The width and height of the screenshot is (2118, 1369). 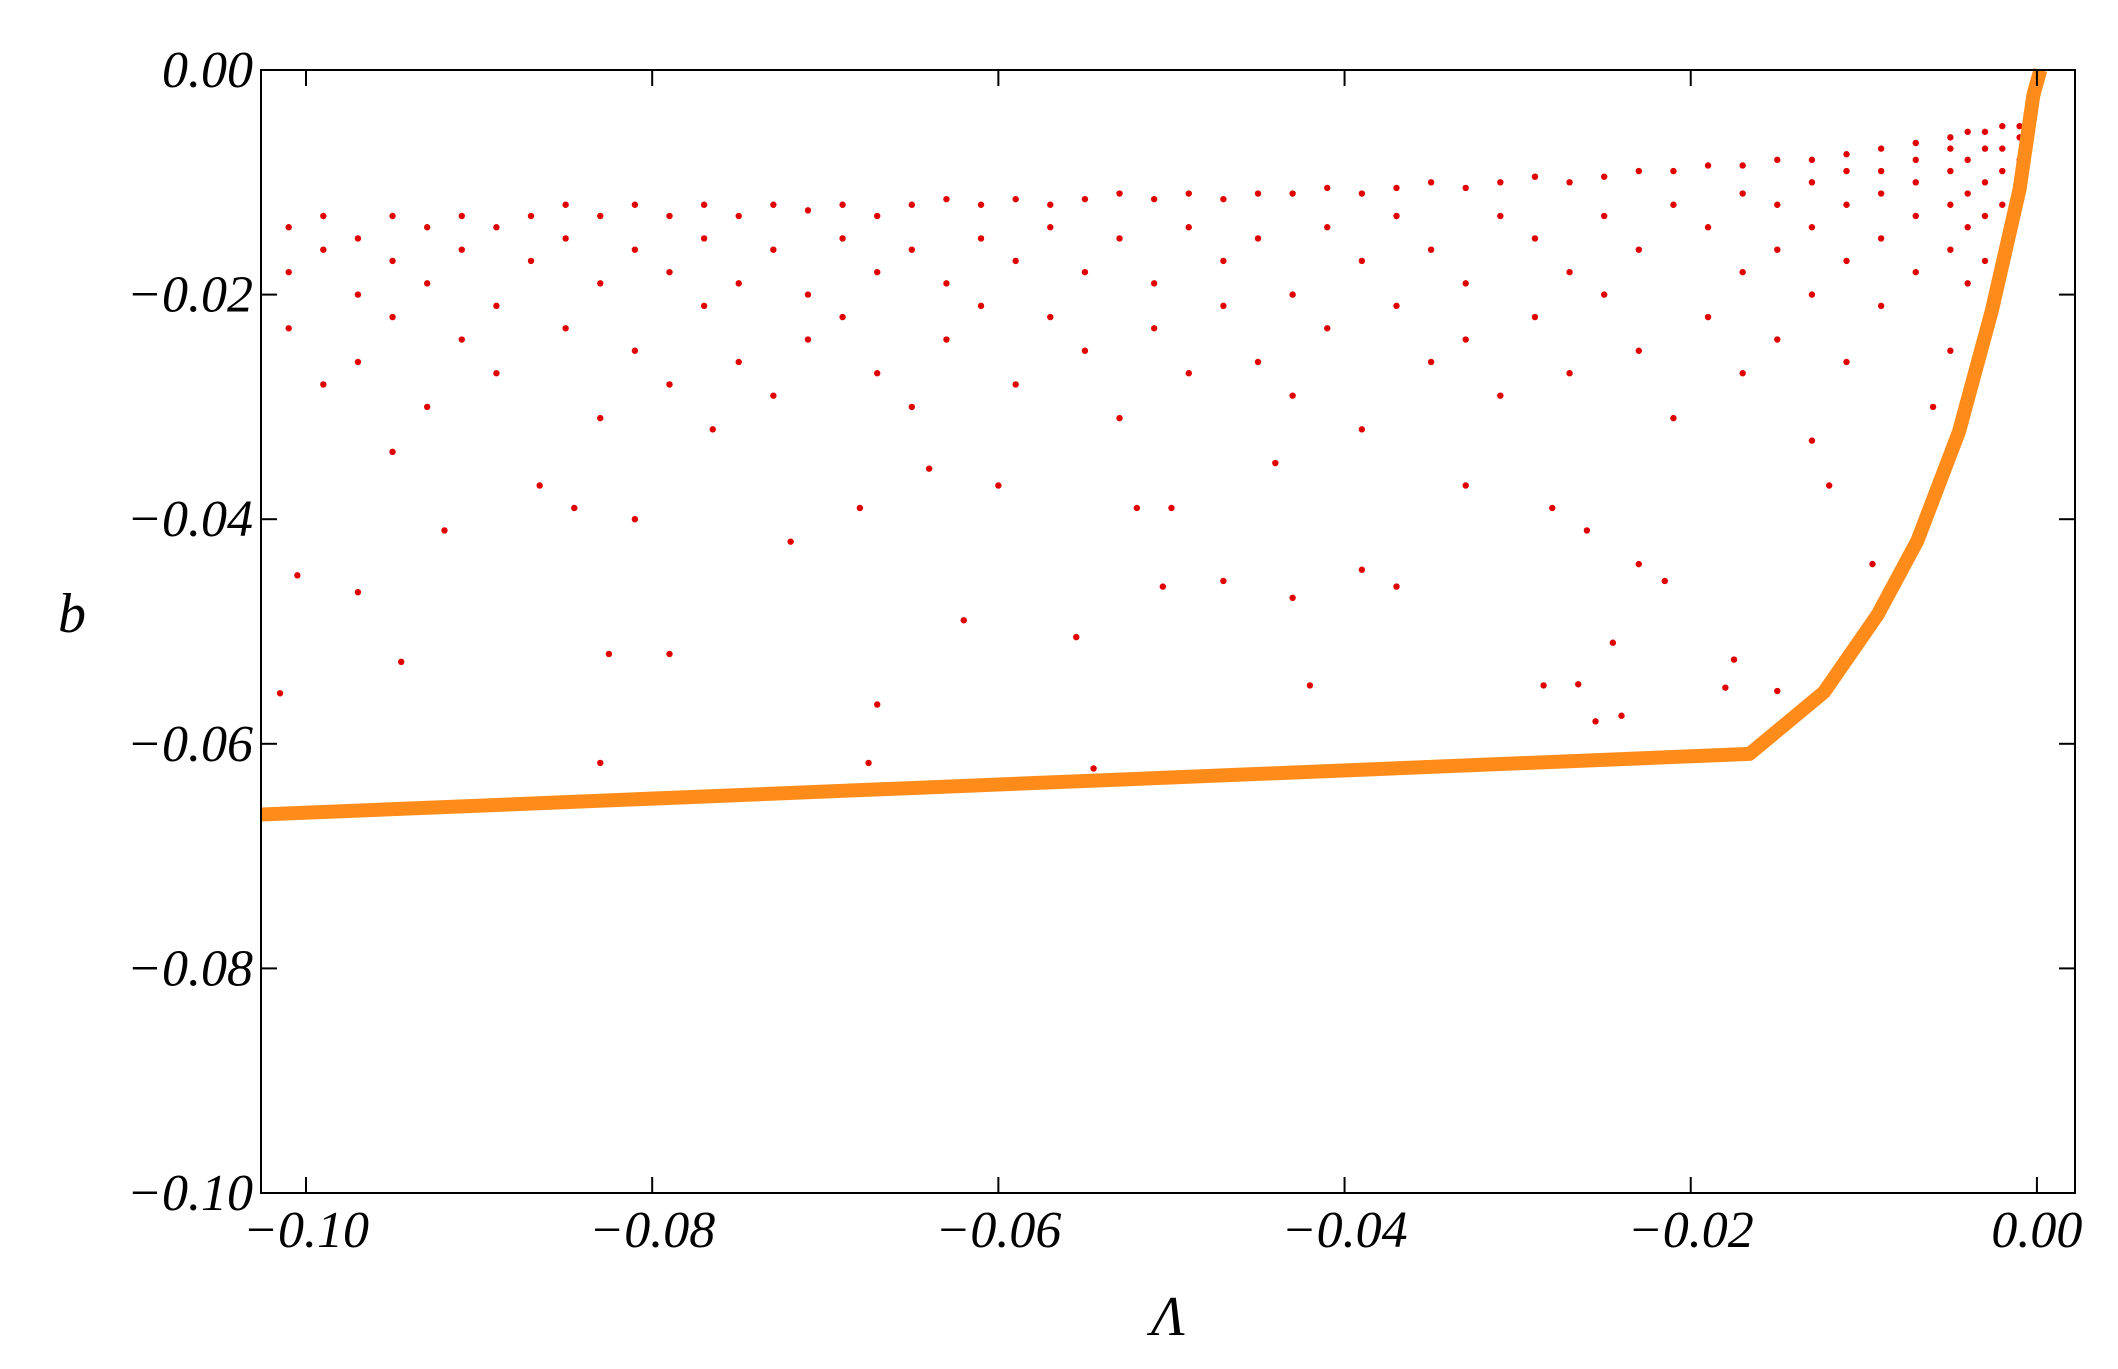 What do you see at coordinates (2036, 1230) in the screenshot?
I see `x-tick-label: 0.00` at bounding box center [2036, 1230].